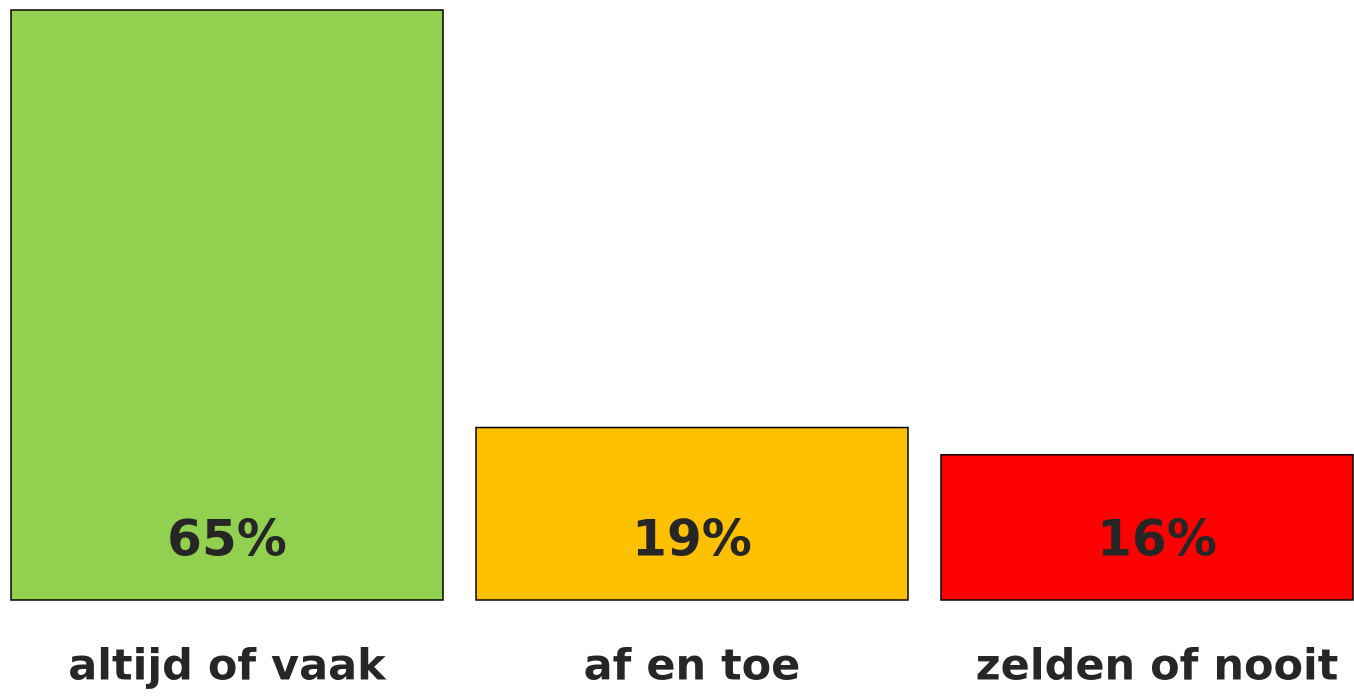 The height and width of the screenshot is (698, 1354). What do you see at coordinates (1157, 539) in the screenshot?
I see `value-label: 16%` at bounding box center [1157, 539].